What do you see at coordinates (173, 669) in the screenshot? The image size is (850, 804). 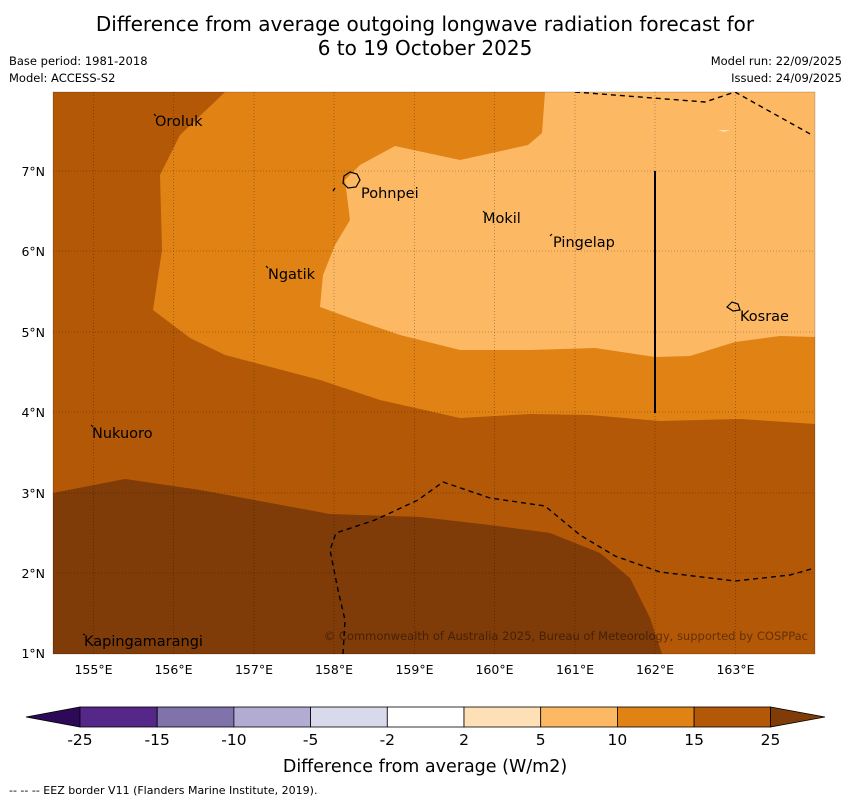 I see `lon-tick-156e: 156°E` at bounding box center [173, 669].